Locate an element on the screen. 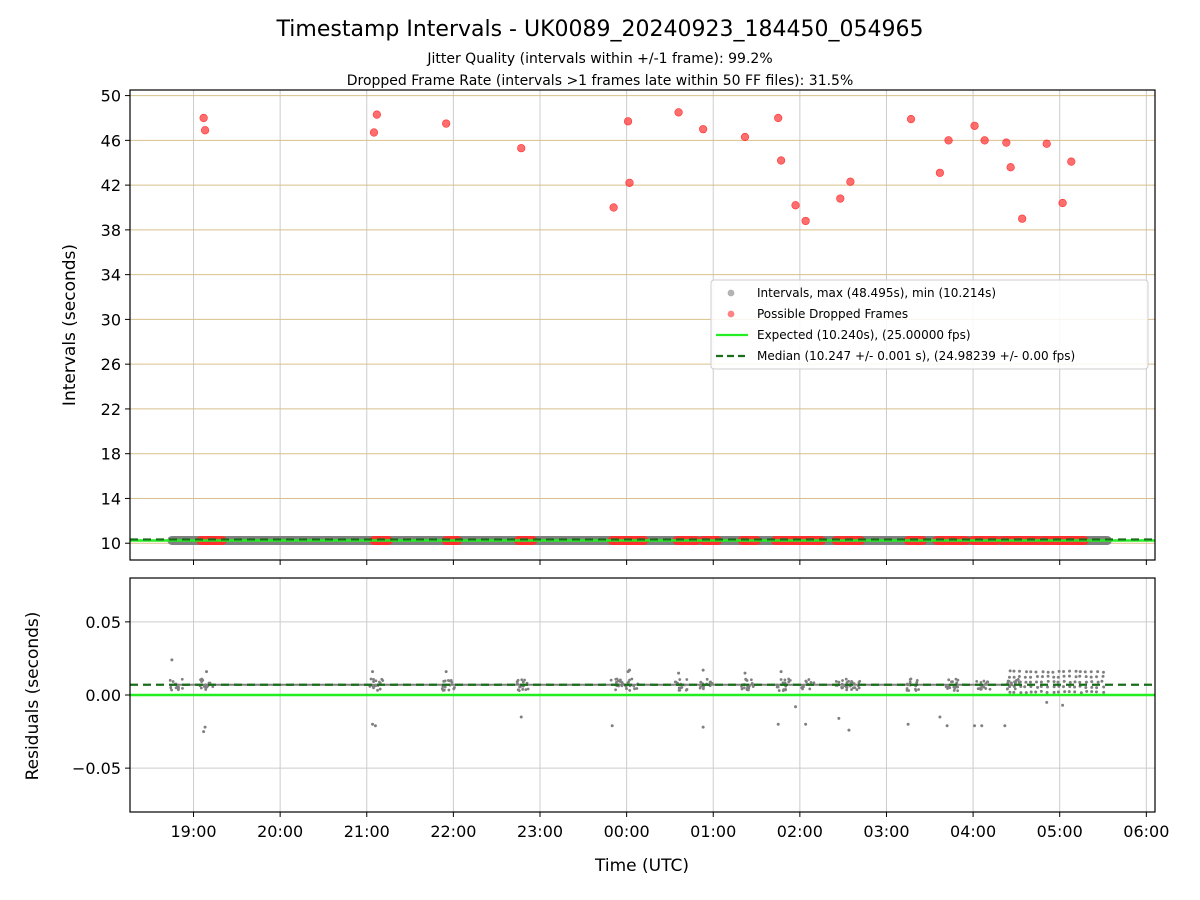 The image size is (1200, 900). xtick-label: 03:00 is located at coordinates (886, 831).